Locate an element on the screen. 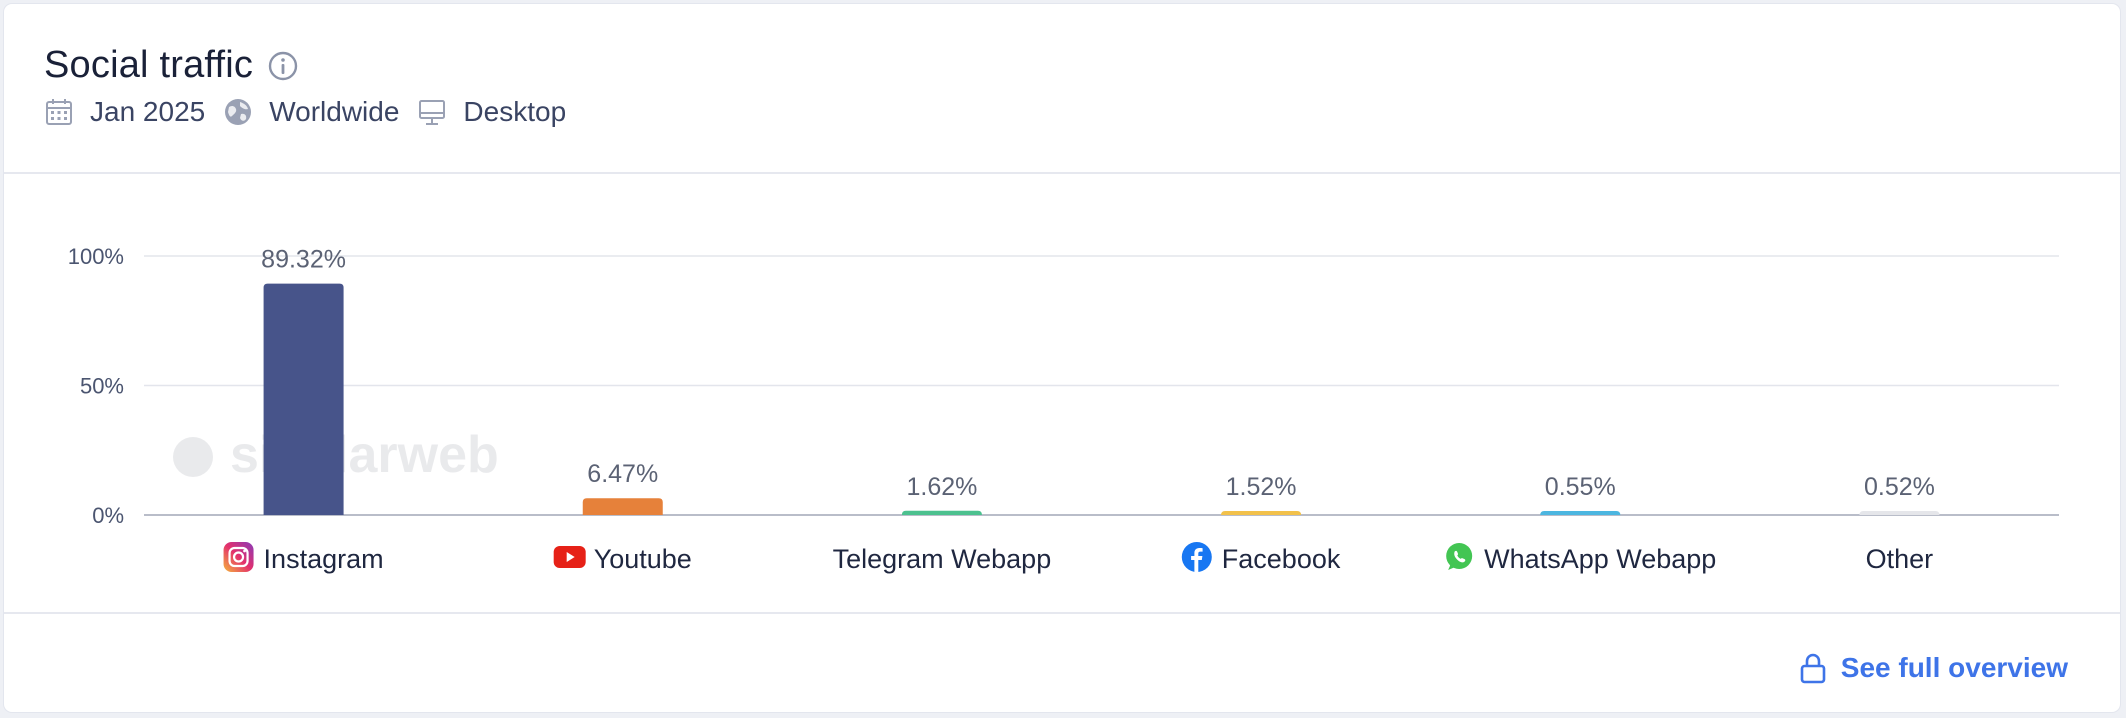  device-filter: Desktop is located at coordinates (491, 112).